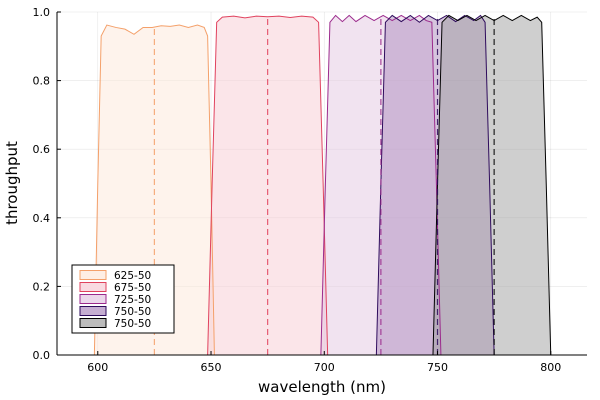 Image resolution: width=600 pixels, height=400 pixels. I want to click on legend-label-4: 750-50, so click(132, 312).